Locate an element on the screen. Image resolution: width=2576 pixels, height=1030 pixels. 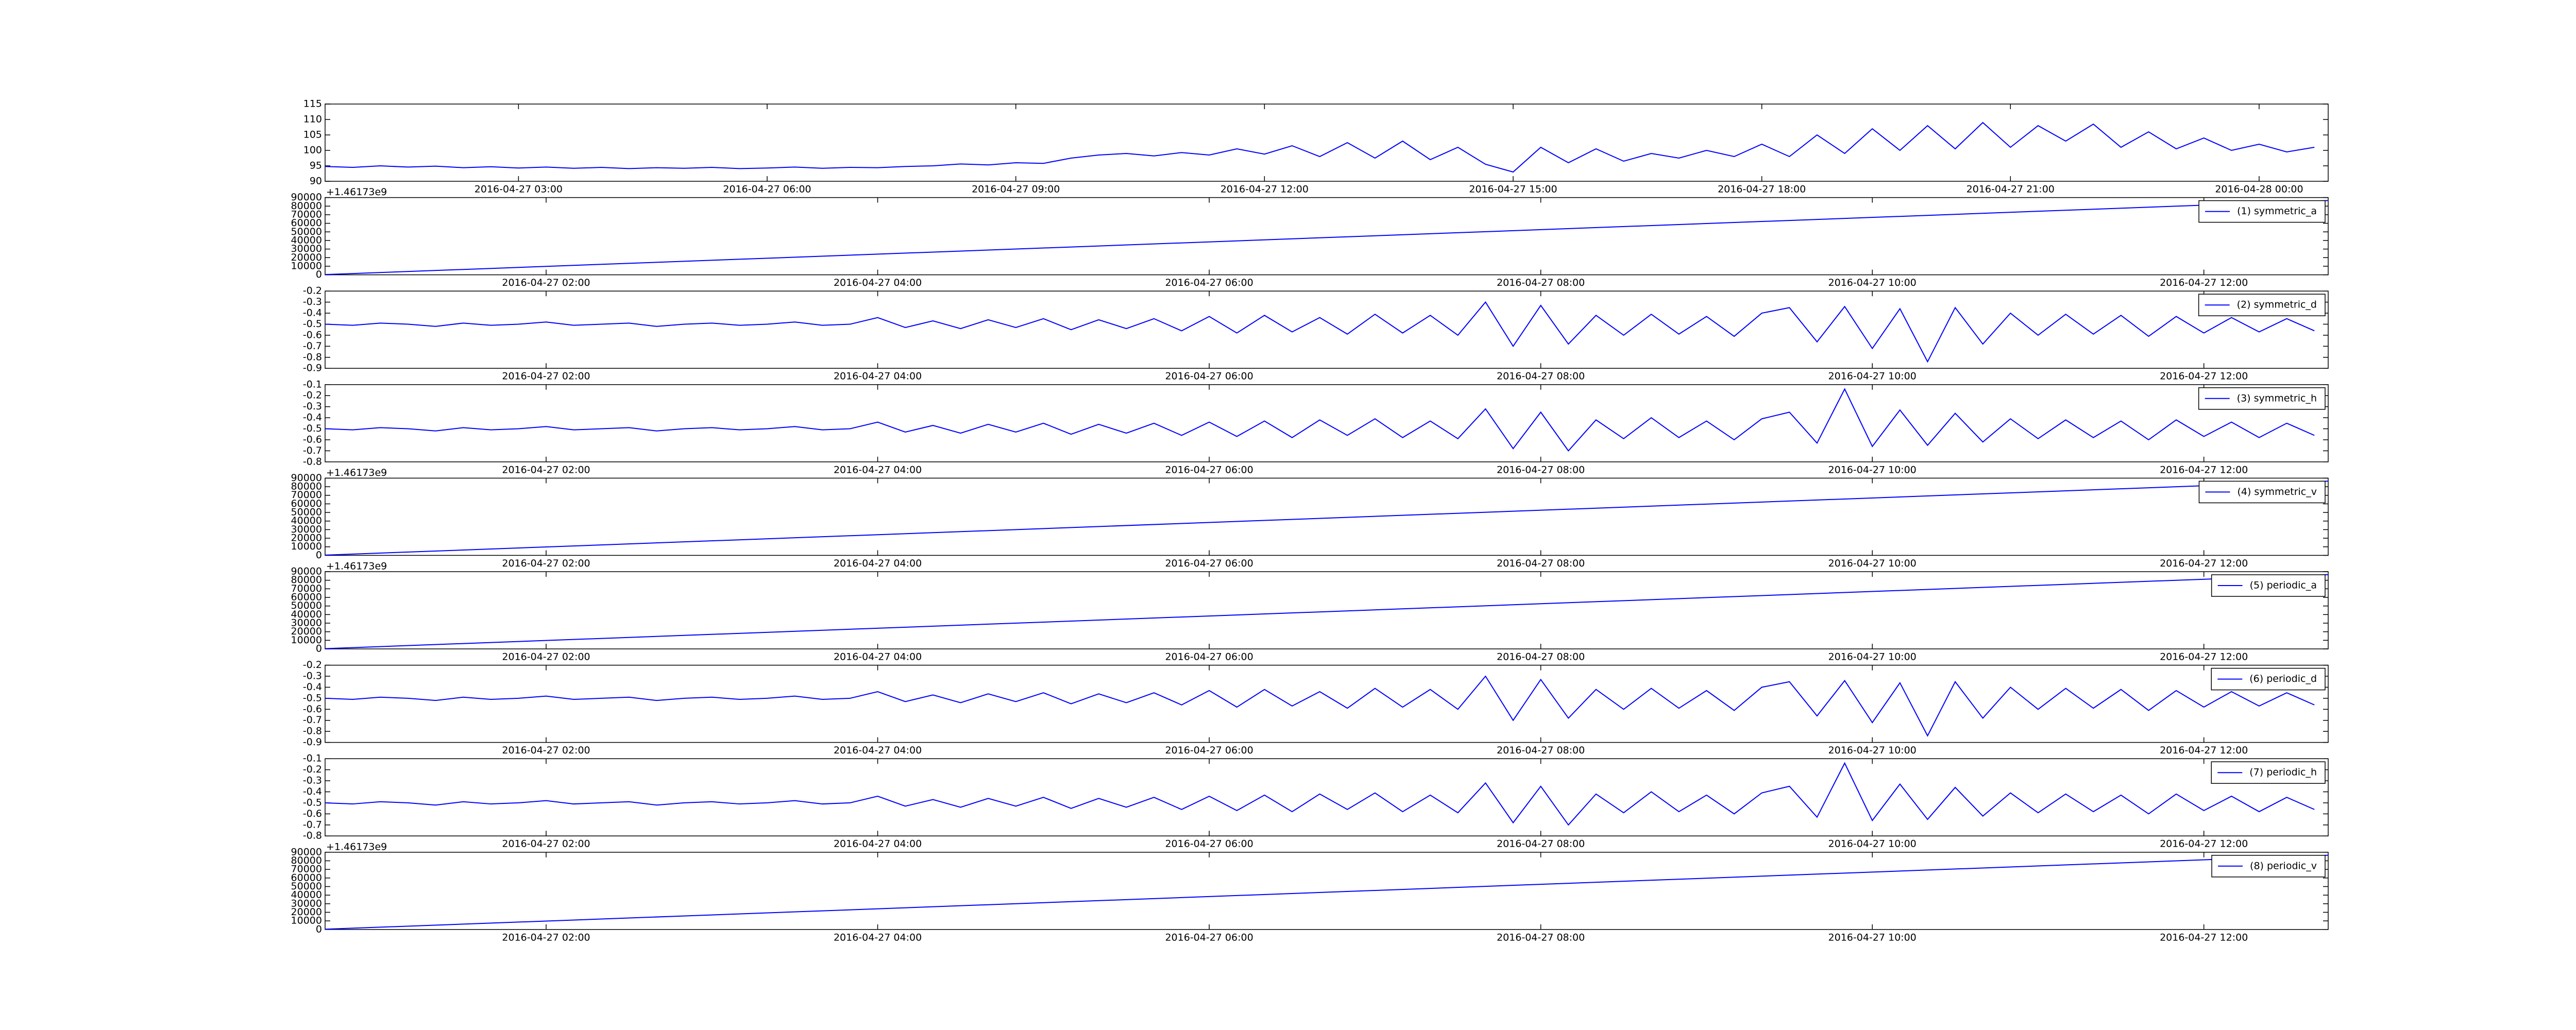
legend: (4) symmetric_v is located at coordinates (2262, 492).